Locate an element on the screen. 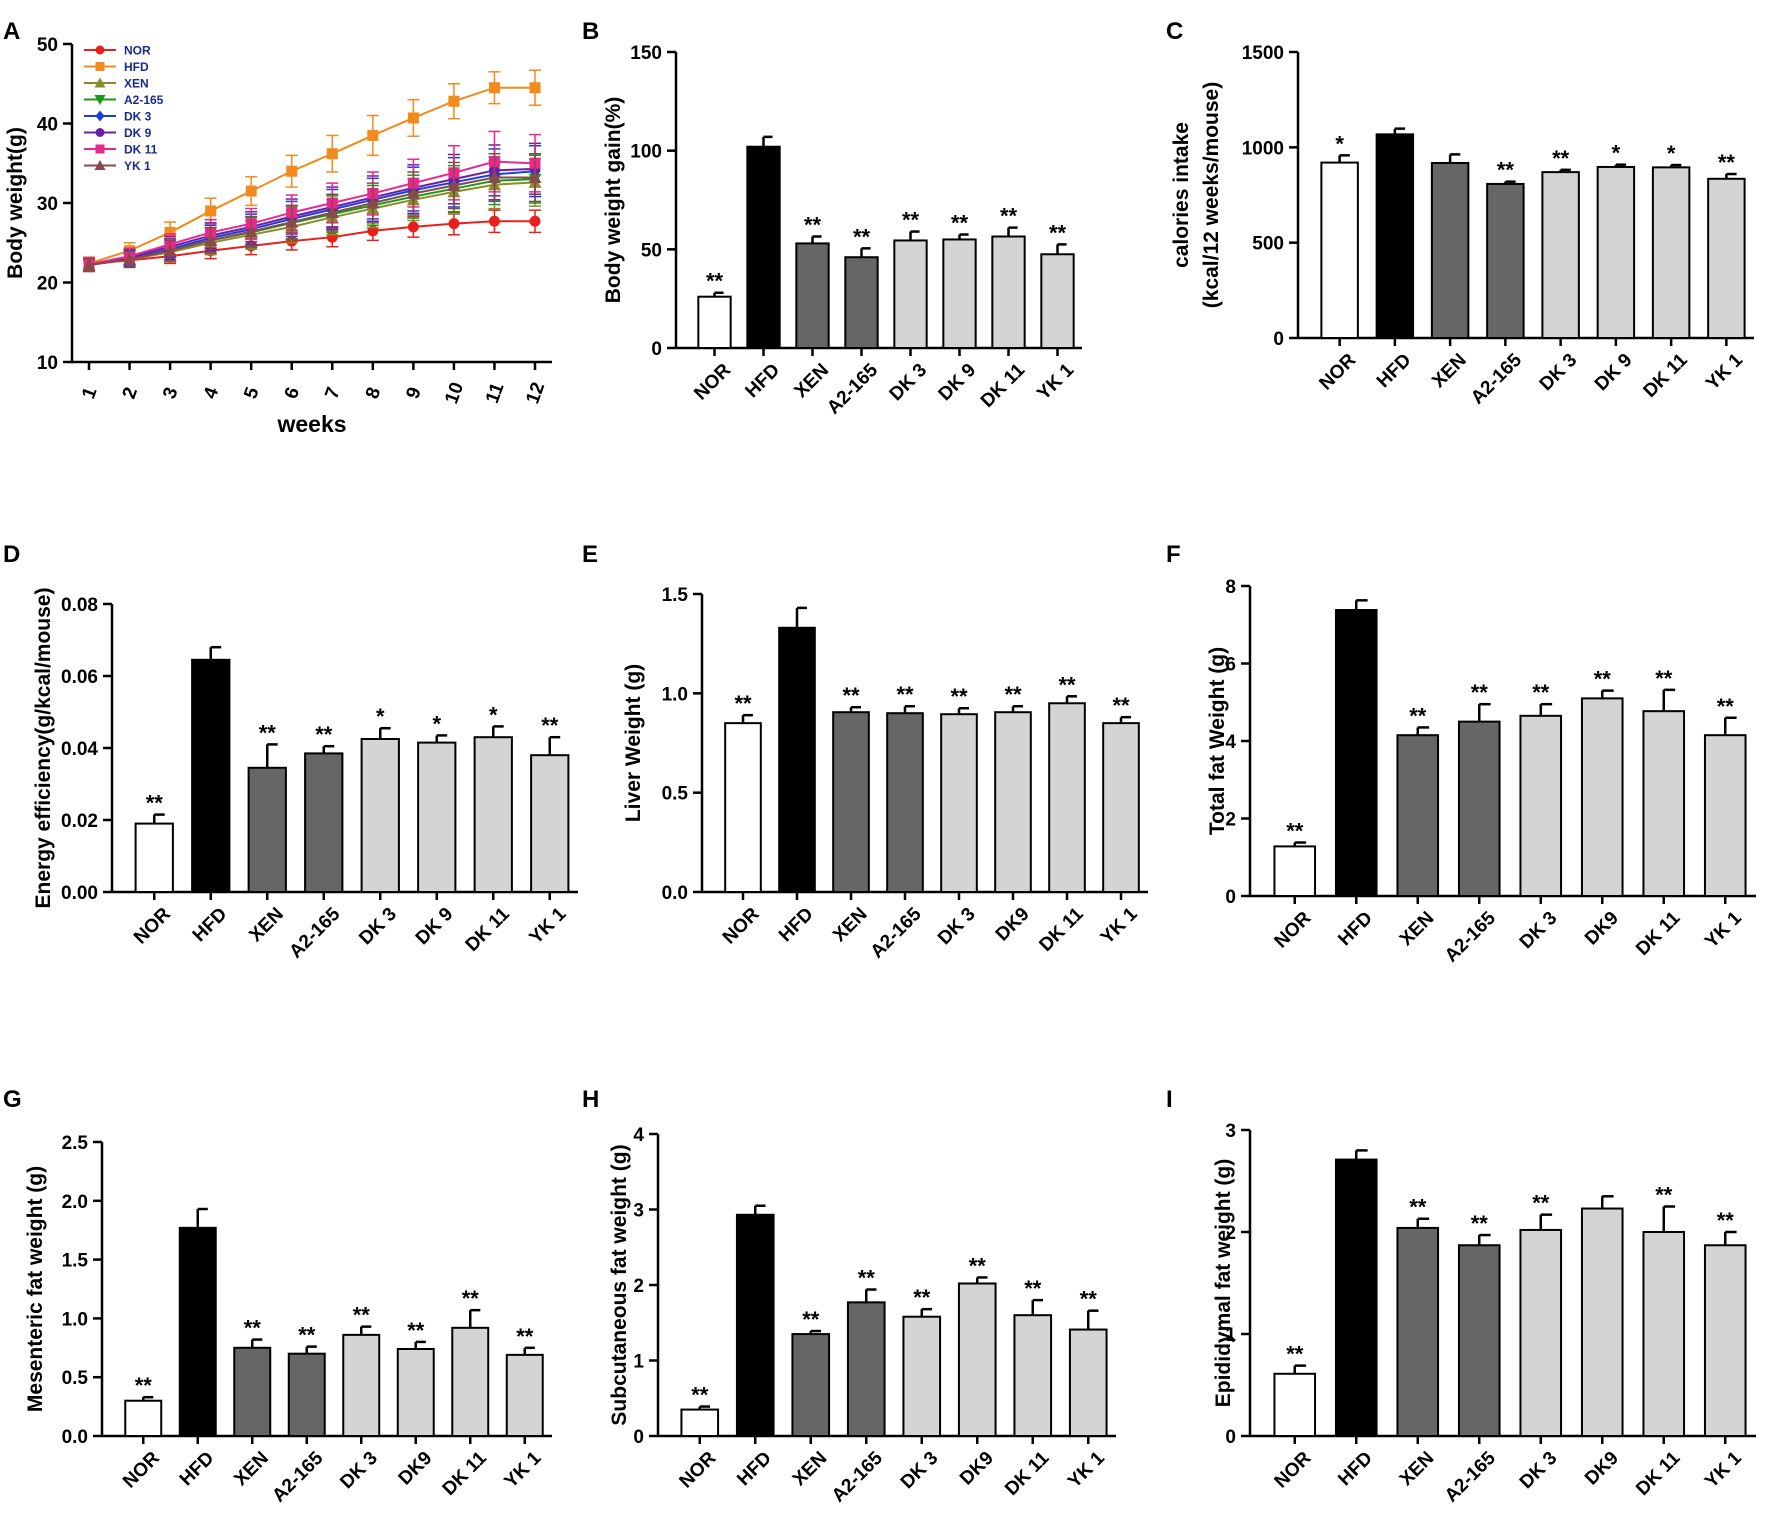  y-tick-label: 1.5 is located at coordinates (675, 595).